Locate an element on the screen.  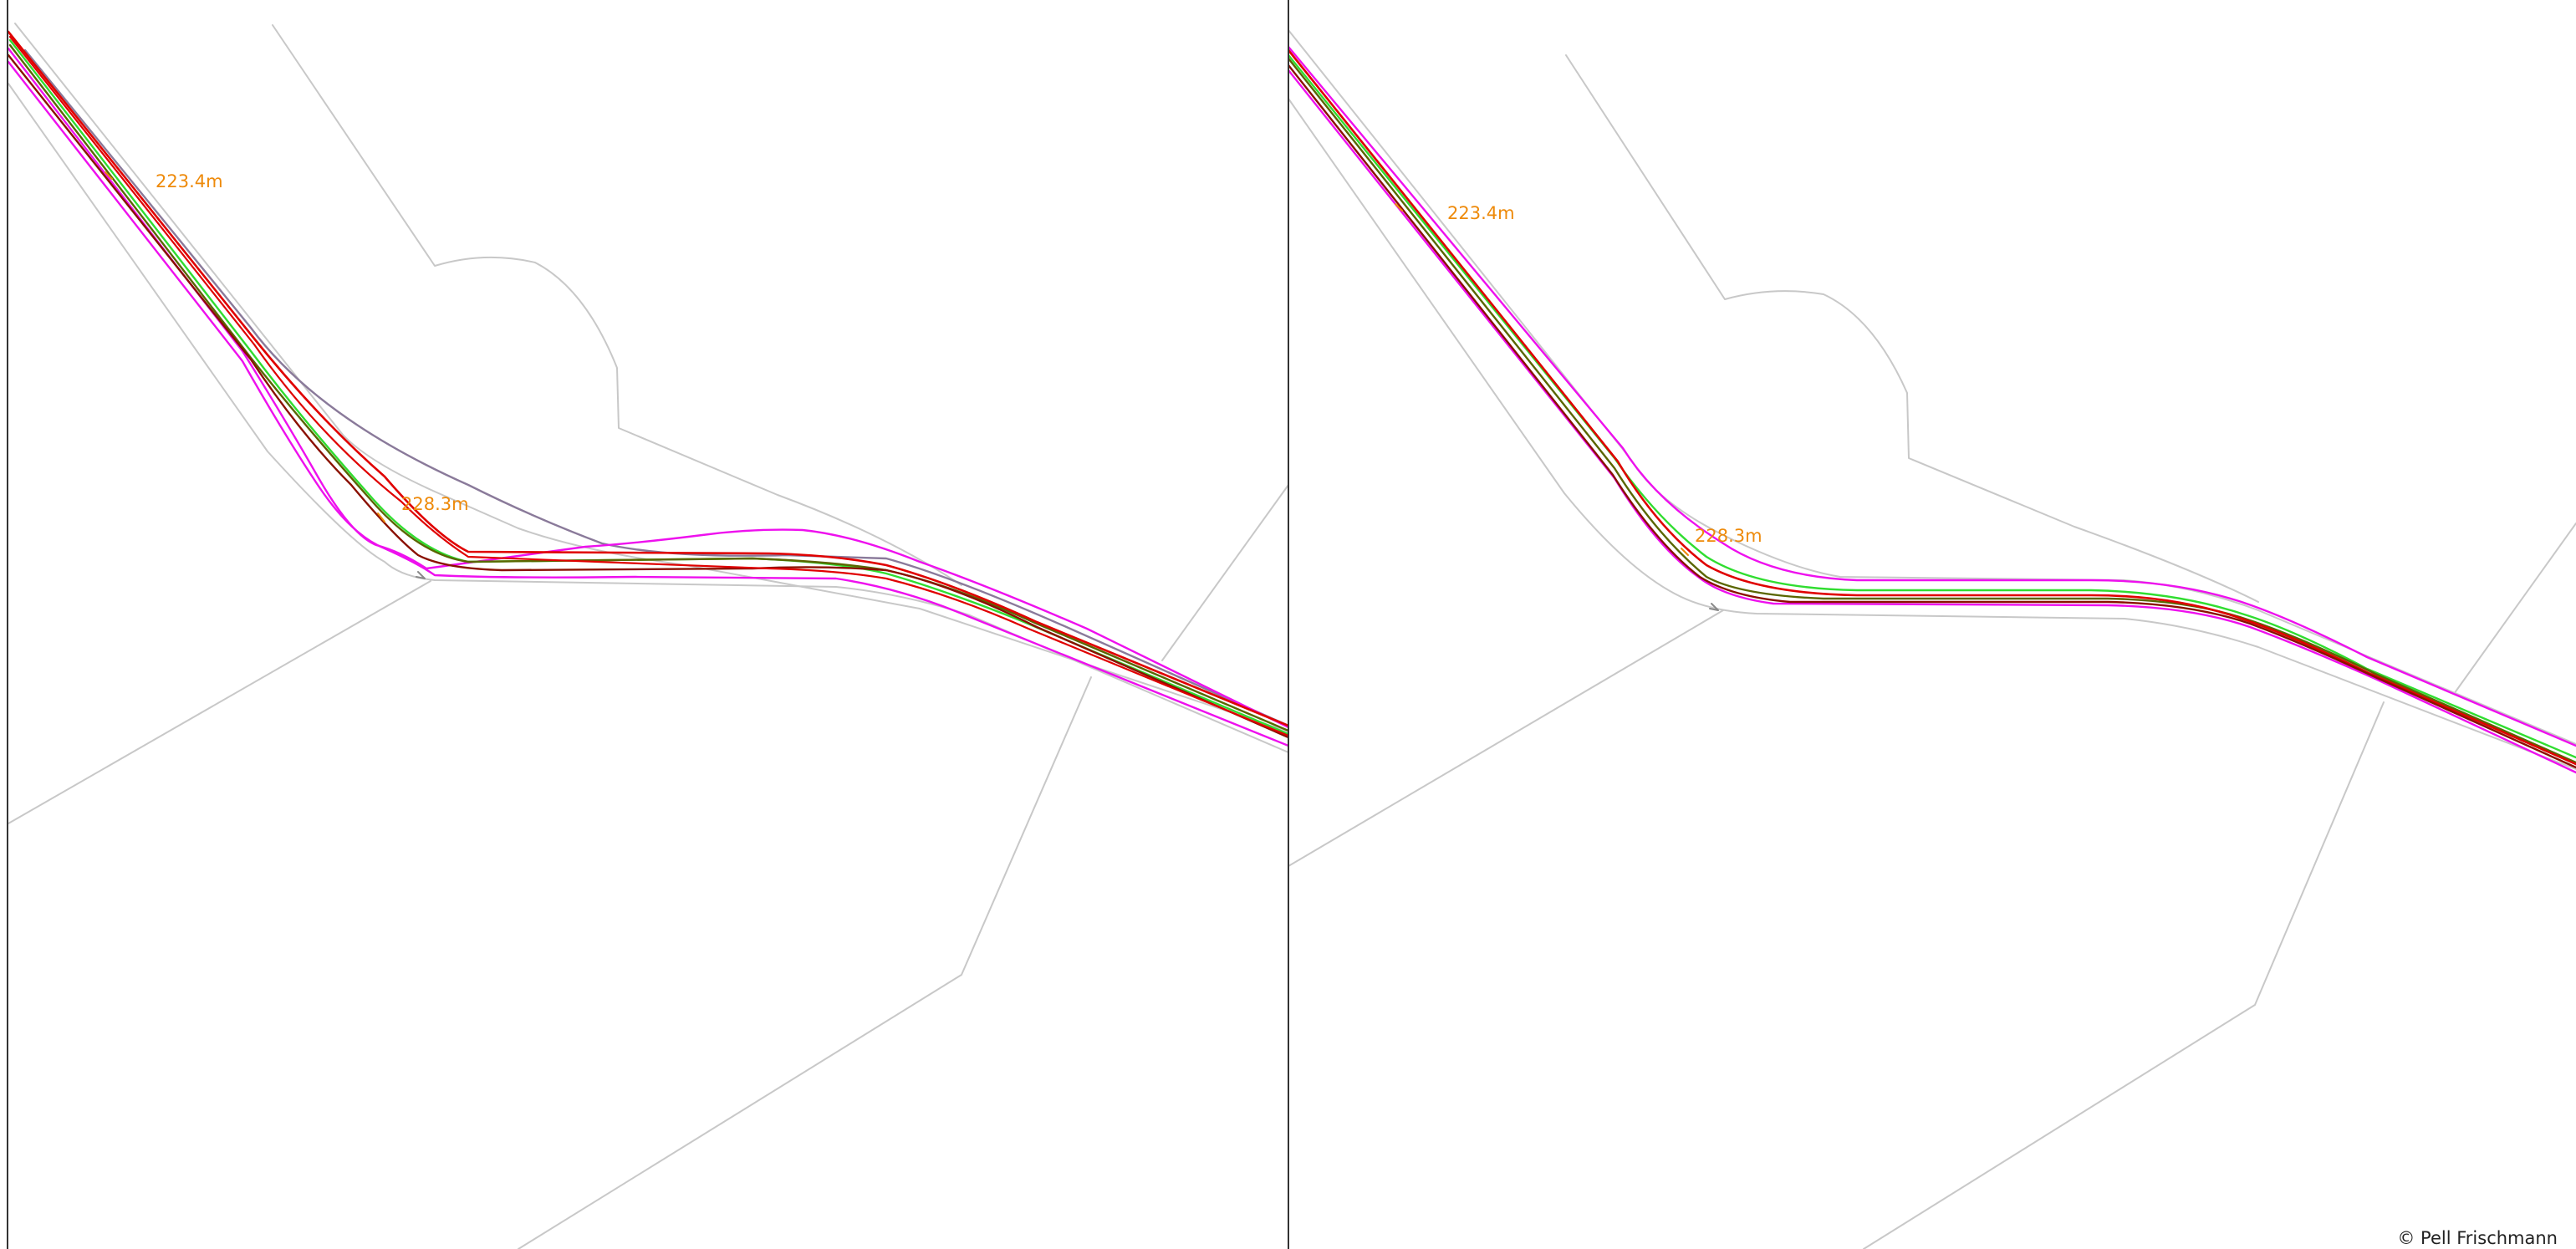
copyright-notice: © Pell Frischmann is located at coordinates (2477, 1238).